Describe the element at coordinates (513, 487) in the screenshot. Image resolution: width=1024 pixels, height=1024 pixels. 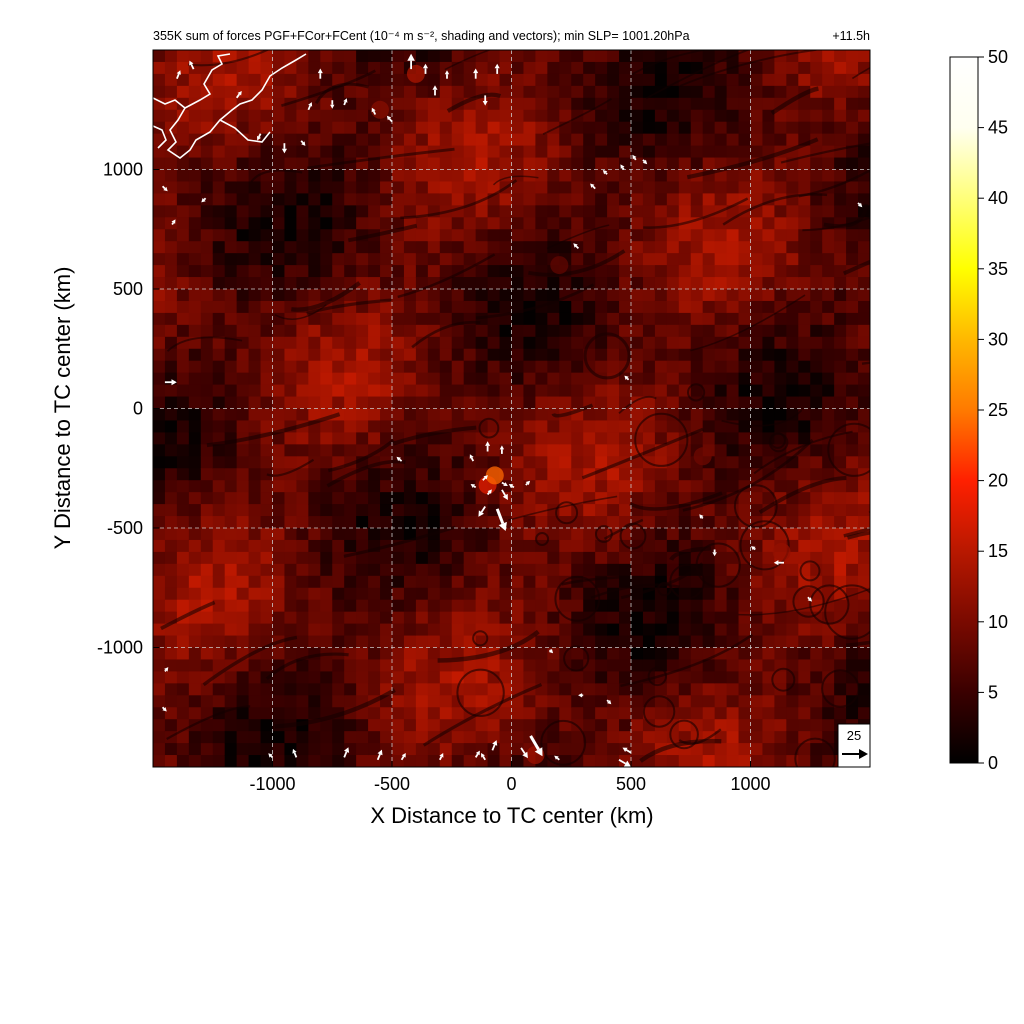
I see `force-vector-shaft` at that location.